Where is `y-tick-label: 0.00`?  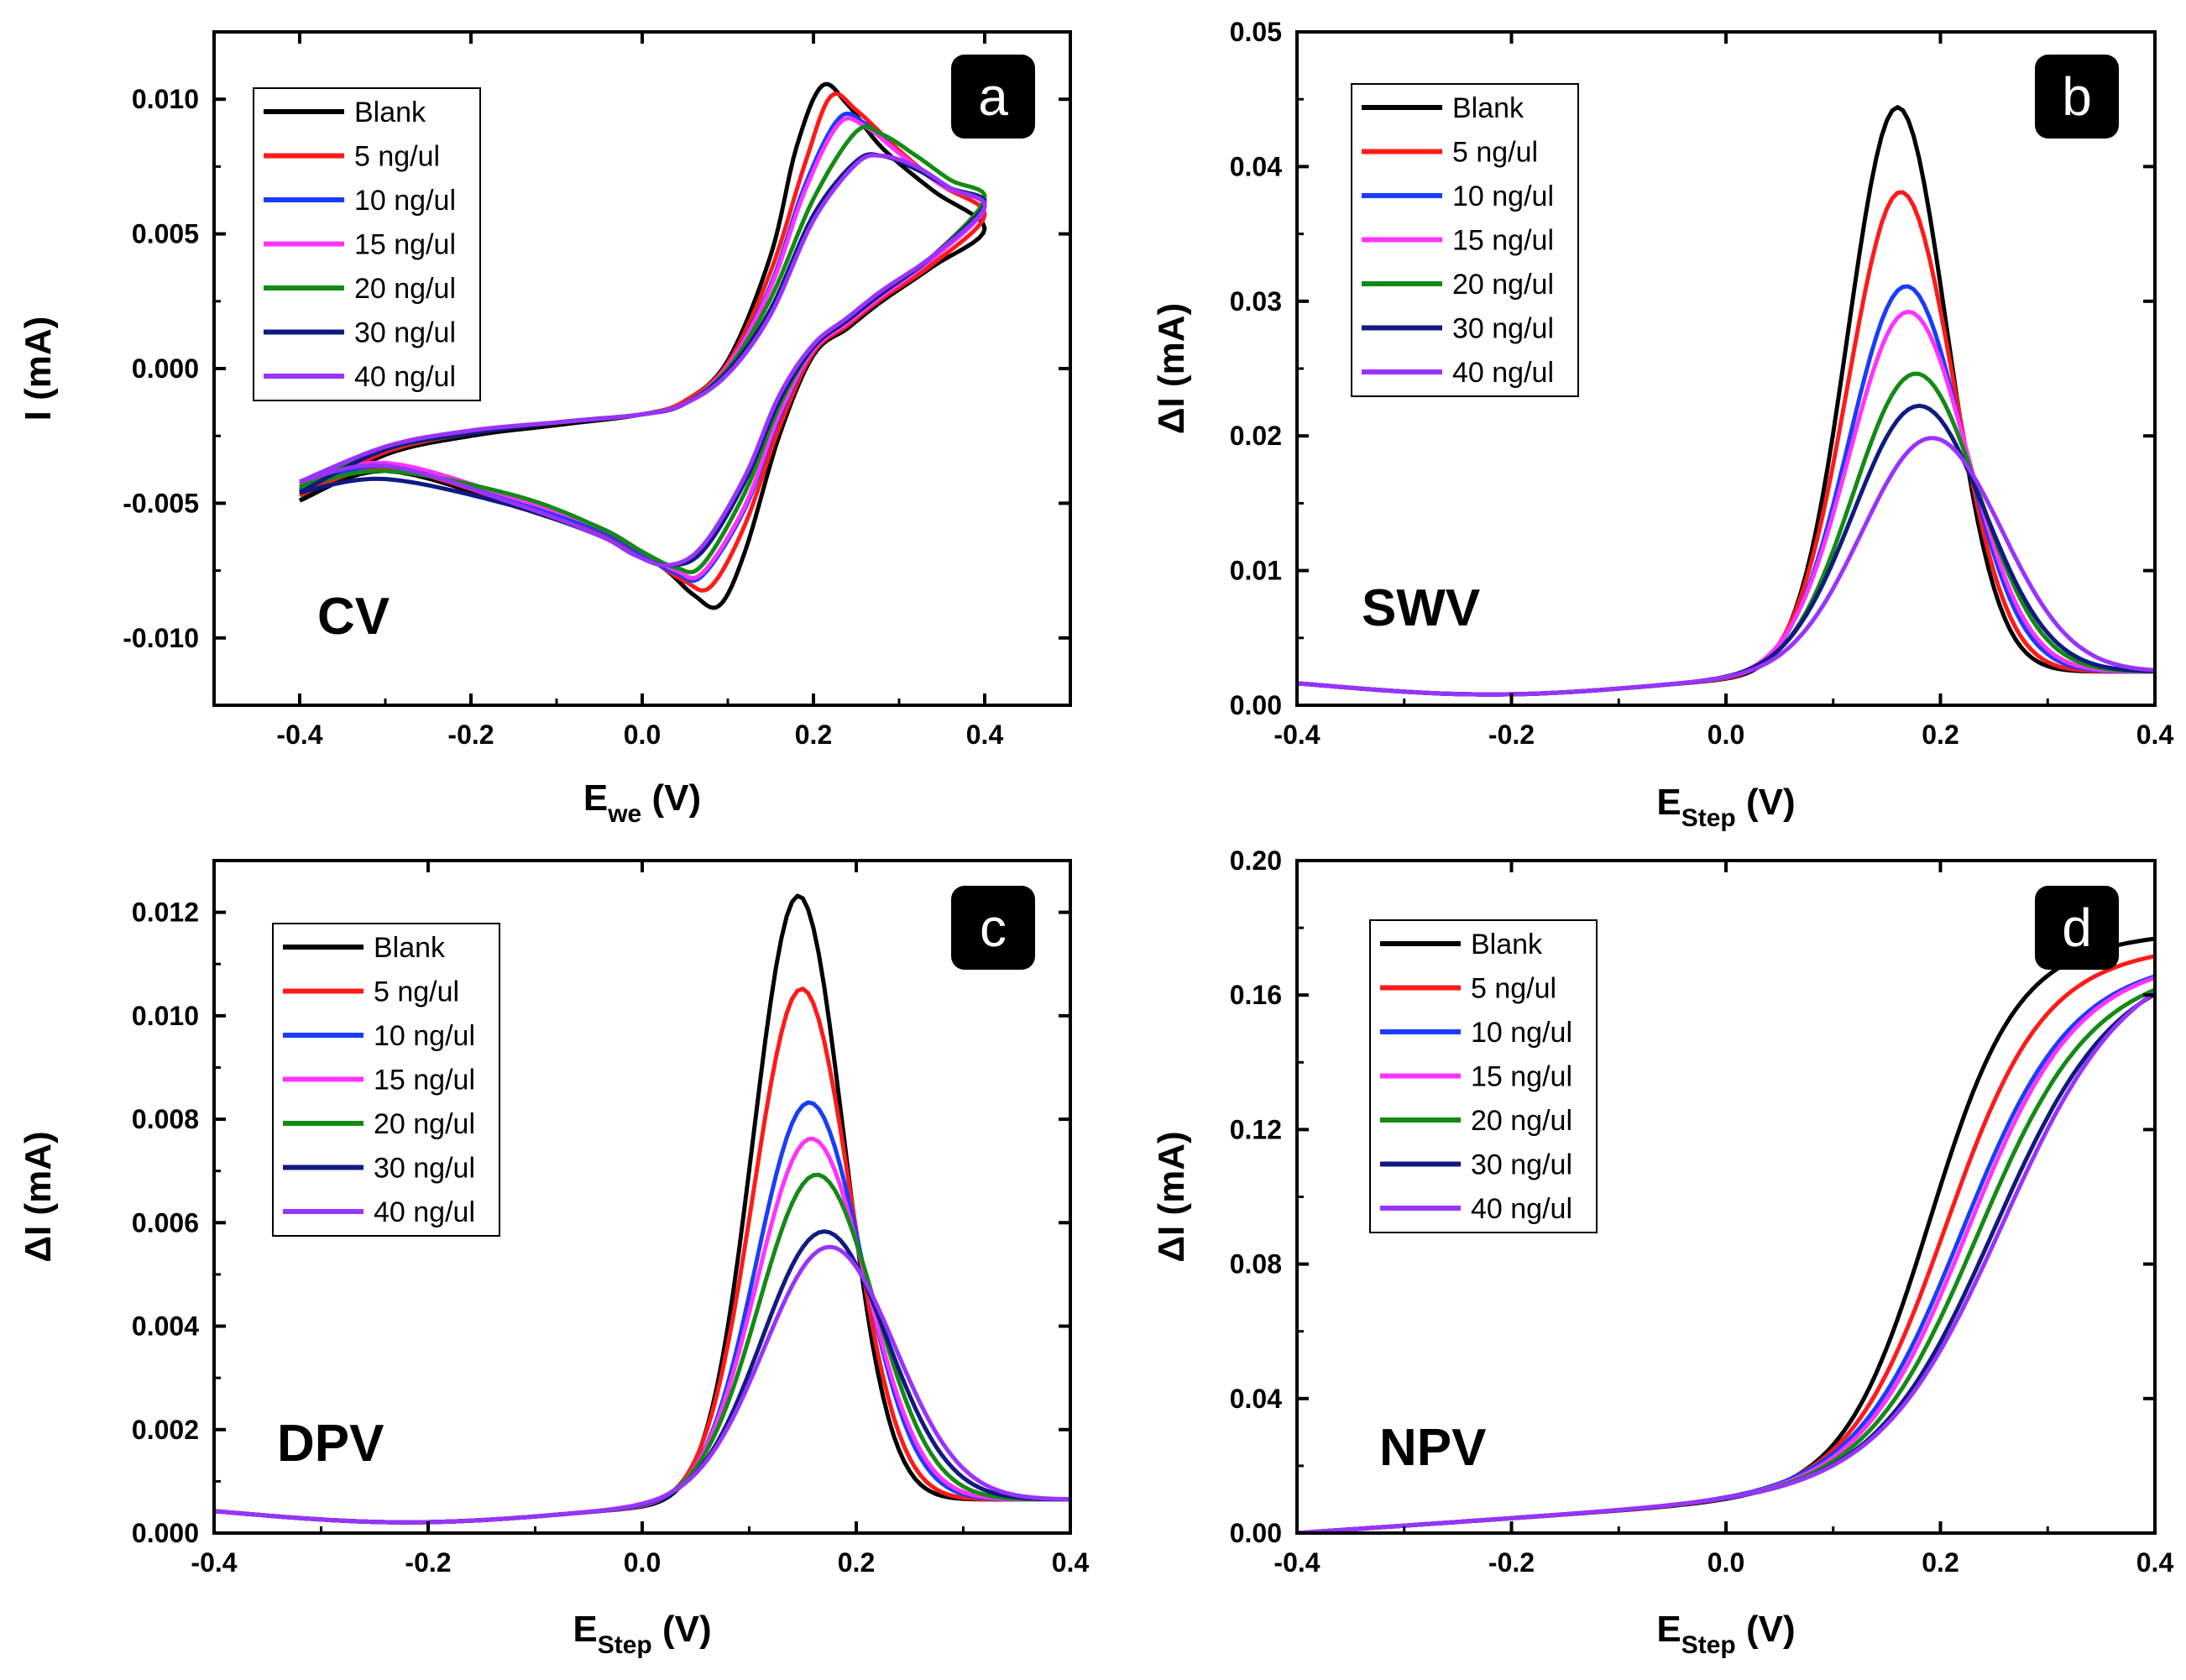 y-tick-label: 0.00 is located at coordinates (1256, 1533).